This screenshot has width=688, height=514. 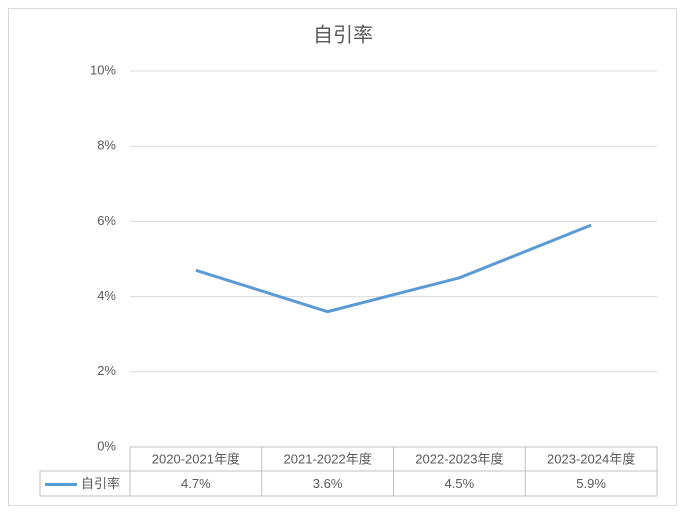 What do you see at coordinates (196, 458) in the screenshot?
I see `x-tick-label: 2020-2021年度` at bounding box center [196, 458].